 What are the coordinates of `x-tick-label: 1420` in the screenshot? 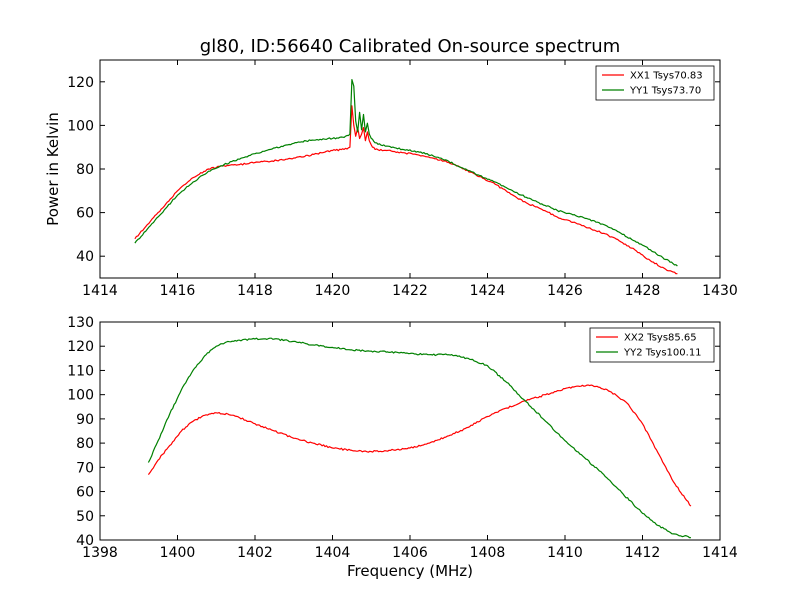 It's located at (333, 291).